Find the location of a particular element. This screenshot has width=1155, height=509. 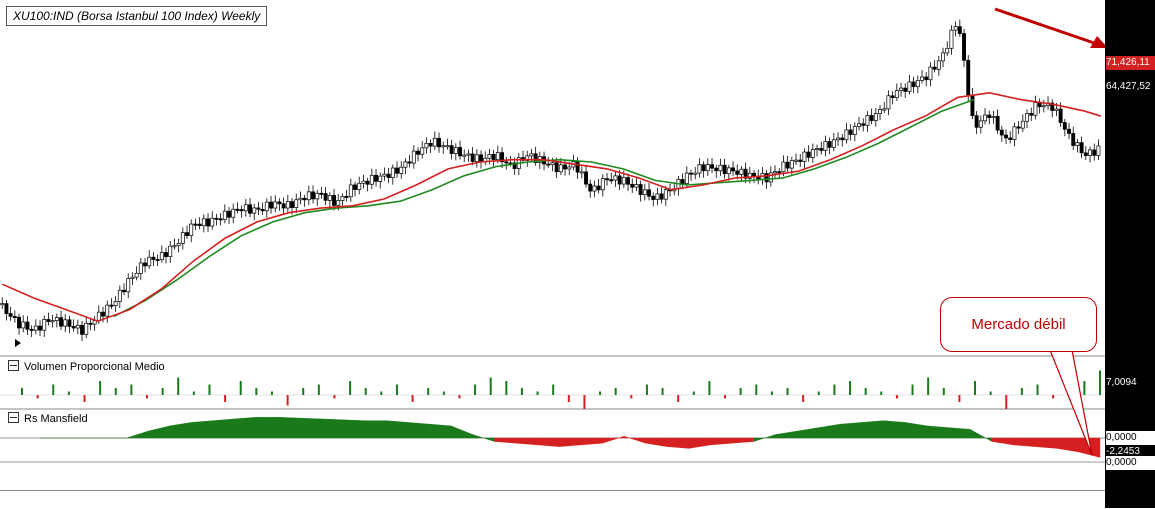

play-icon is located at coordinates (18, 343).